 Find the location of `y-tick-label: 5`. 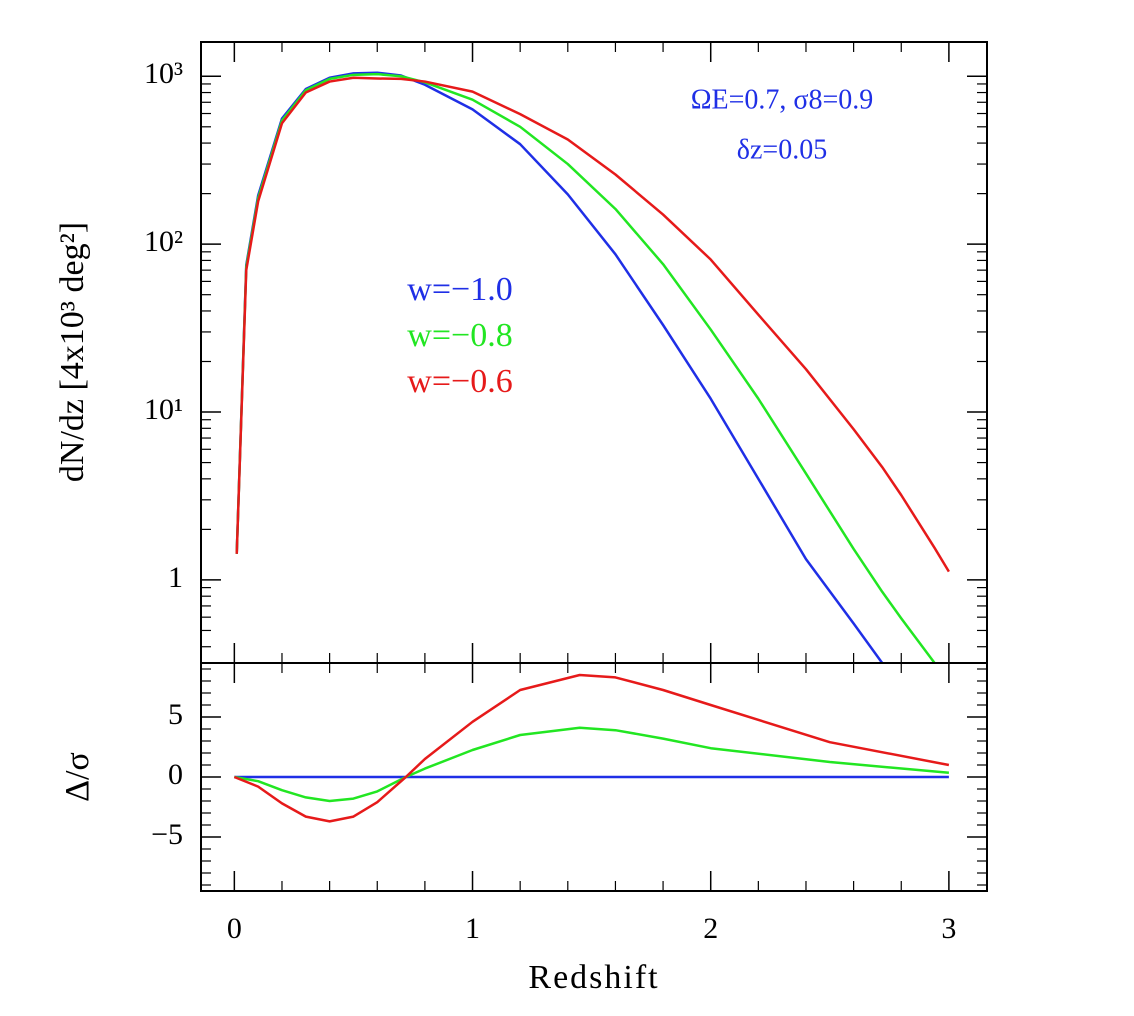

y-tick-label: 5 is located at coordinates (175, 714).